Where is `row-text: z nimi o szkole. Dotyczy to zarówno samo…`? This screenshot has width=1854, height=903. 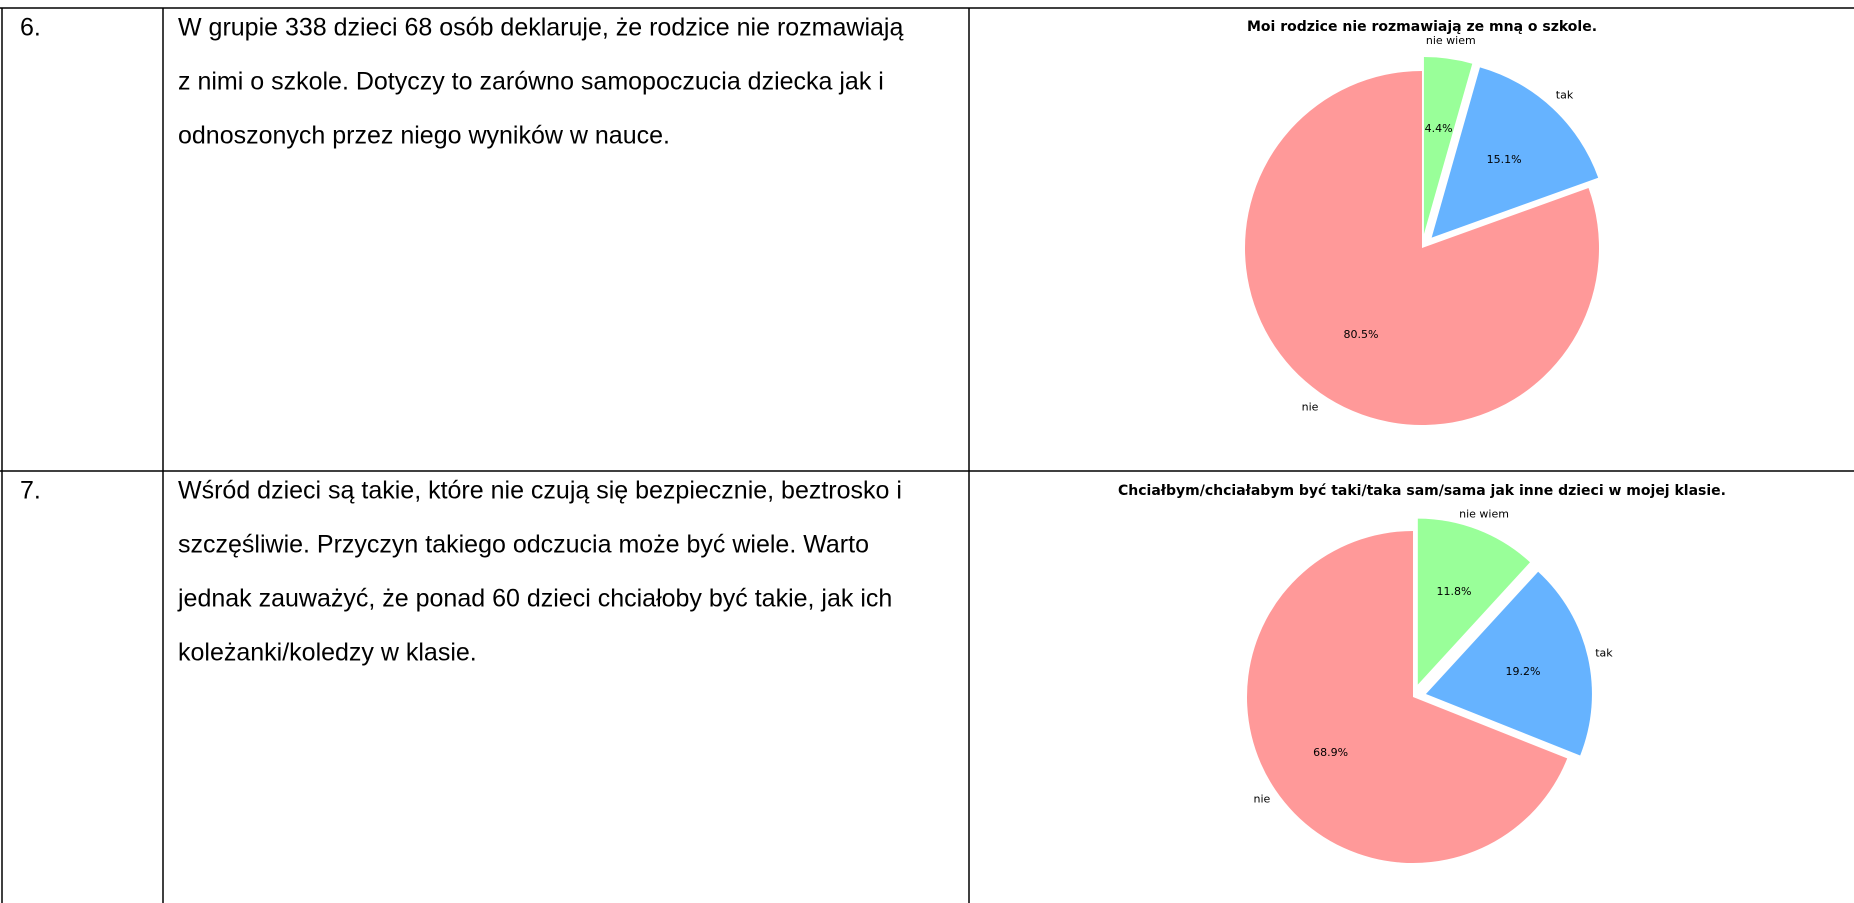 row-text: z nimi o szkole. Dotyczy to zarówno samo… is located at coordinates (531, 82).